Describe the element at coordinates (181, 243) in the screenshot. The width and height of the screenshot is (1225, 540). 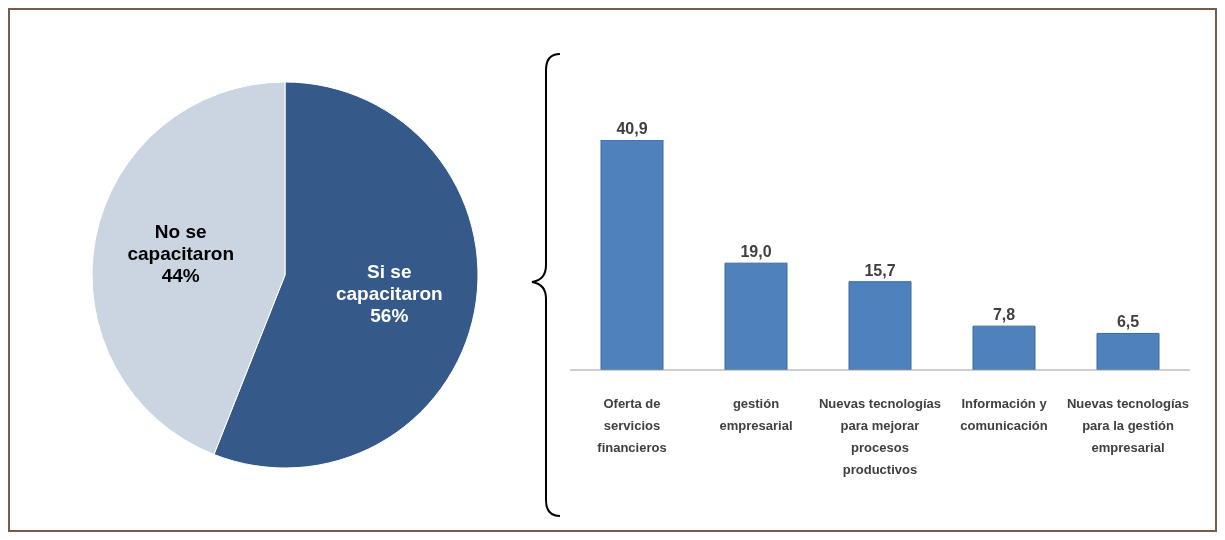
I see `slice-label: No se capacitaron` at that location.